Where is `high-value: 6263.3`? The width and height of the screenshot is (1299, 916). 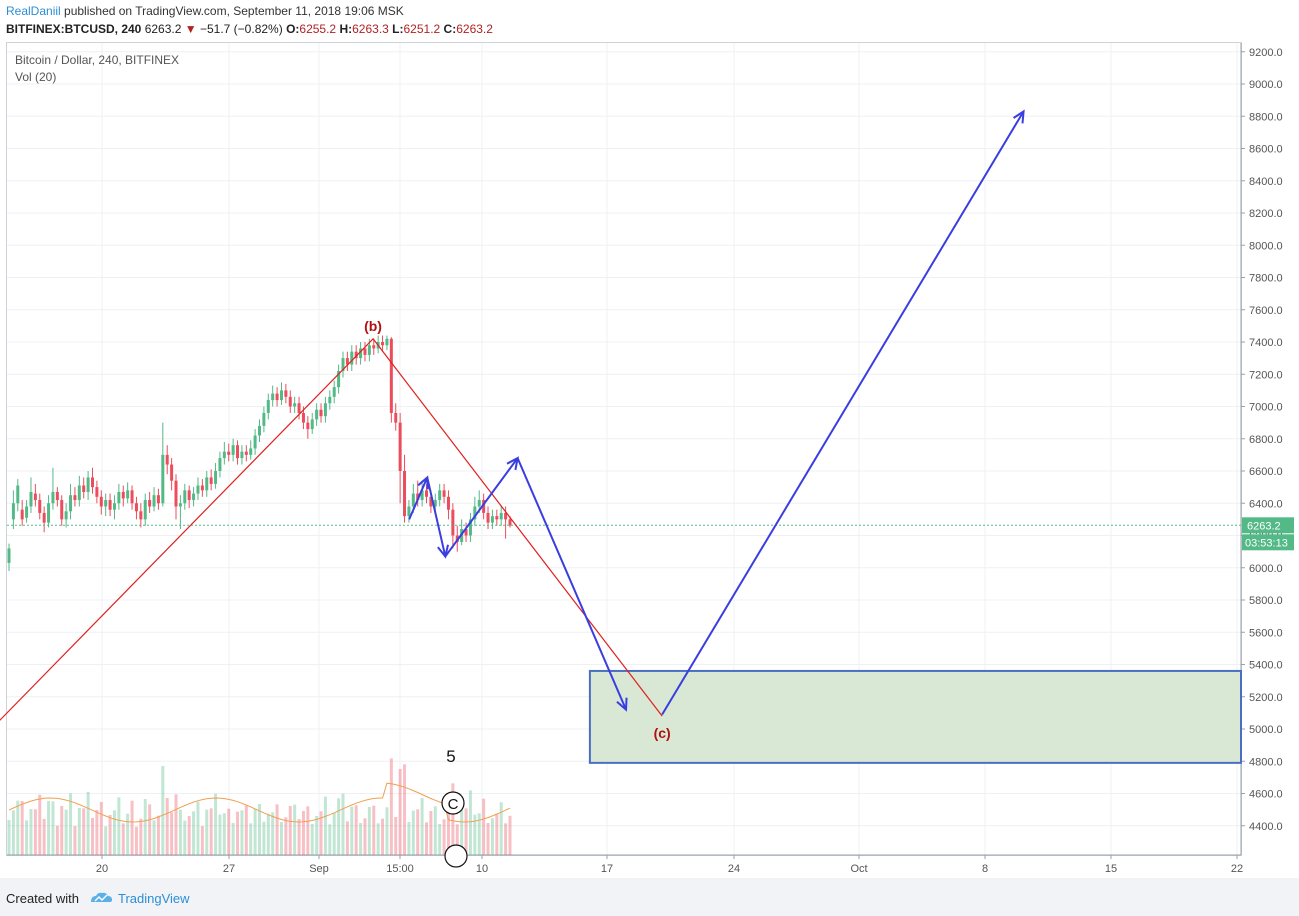
high-value: 6263.3 is located at coordinates (370, 29).